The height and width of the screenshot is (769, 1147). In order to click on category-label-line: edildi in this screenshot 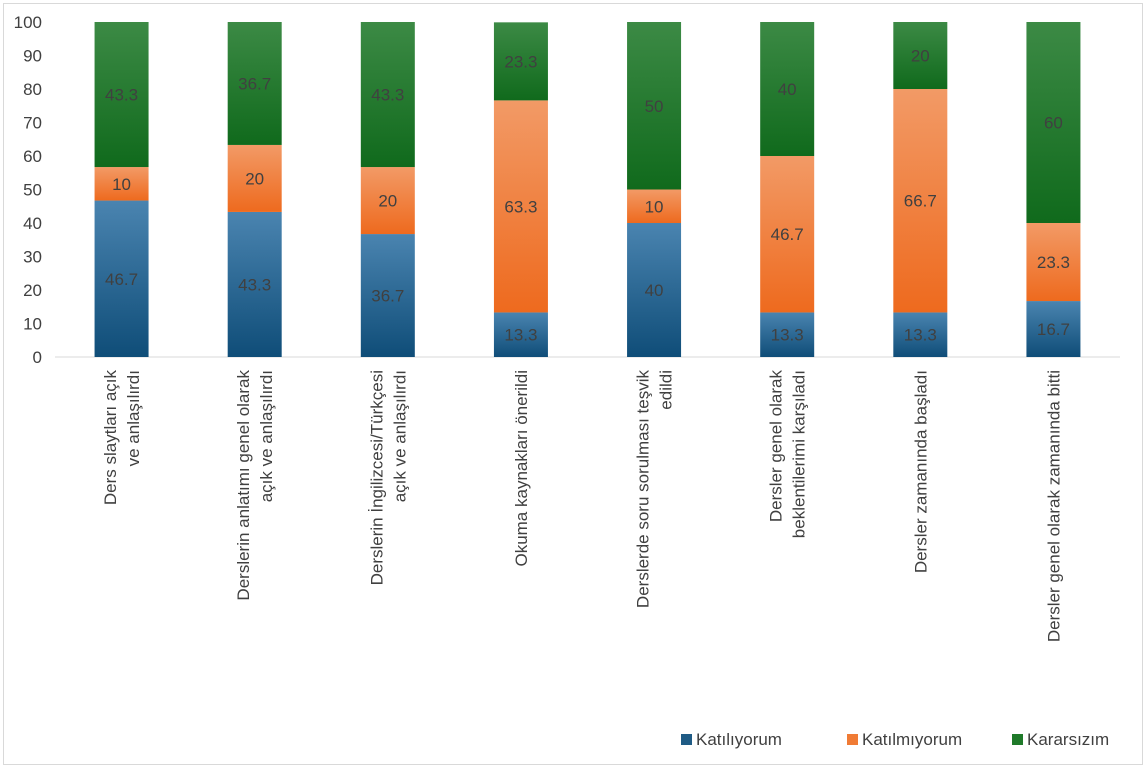, I will do `click(666, 390)`.